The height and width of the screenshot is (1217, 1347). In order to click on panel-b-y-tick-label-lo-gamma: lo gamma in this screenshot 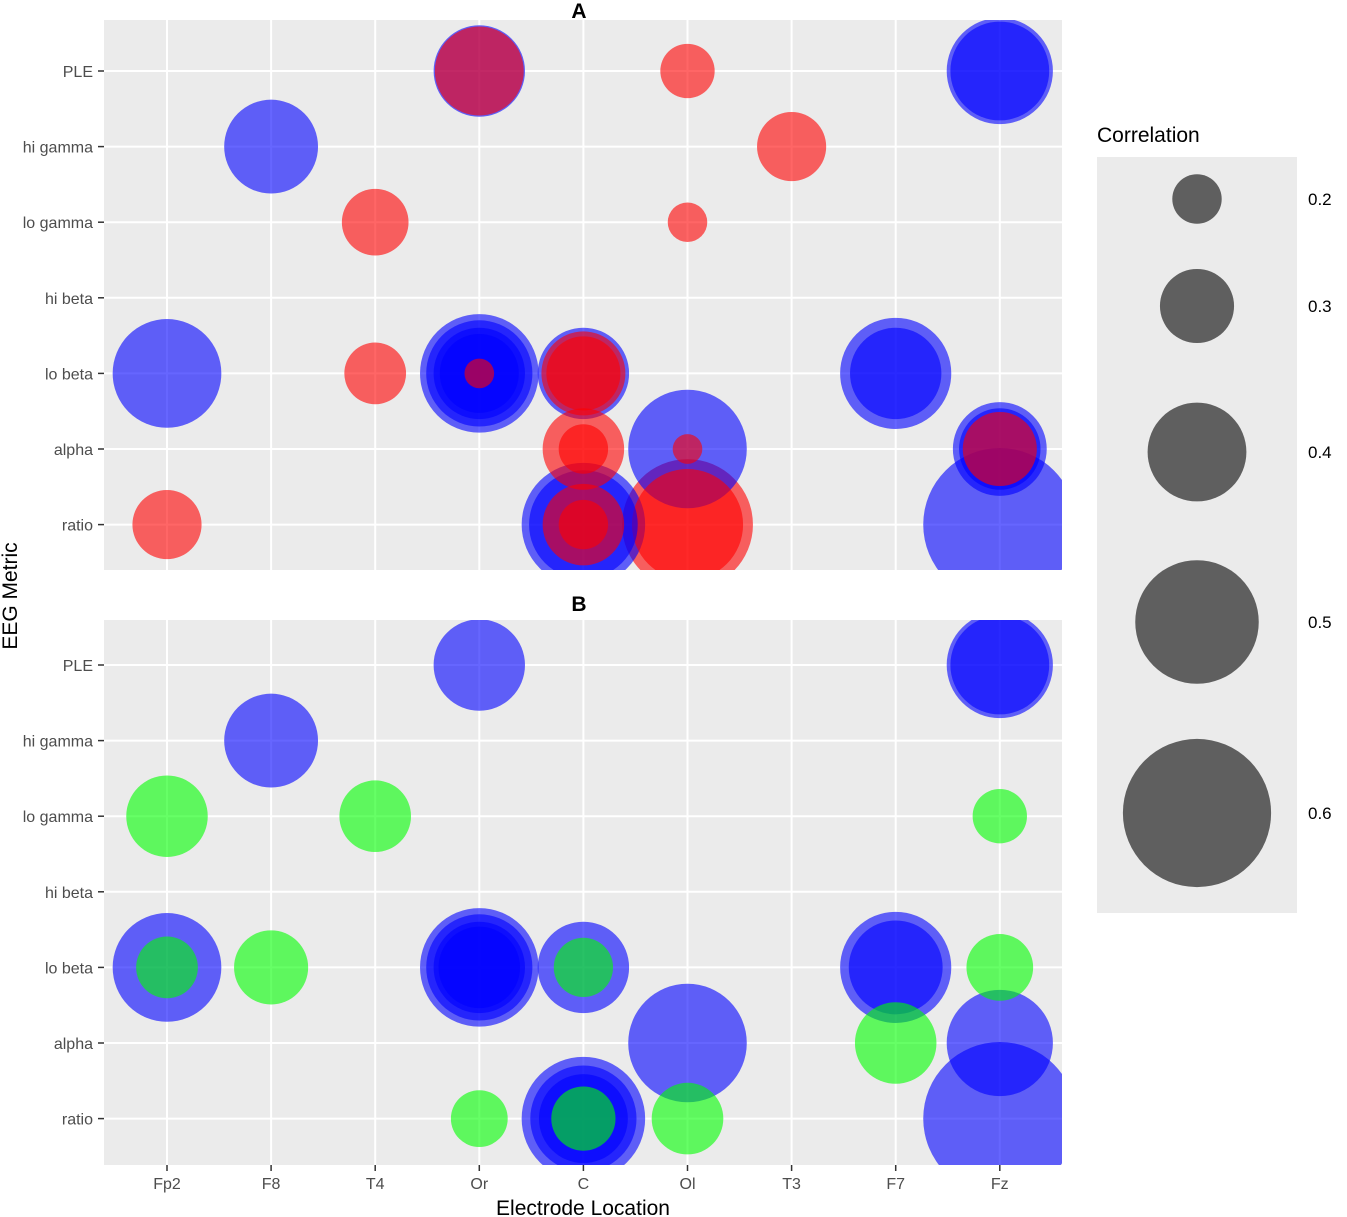, I will do `click(58, 817)`.